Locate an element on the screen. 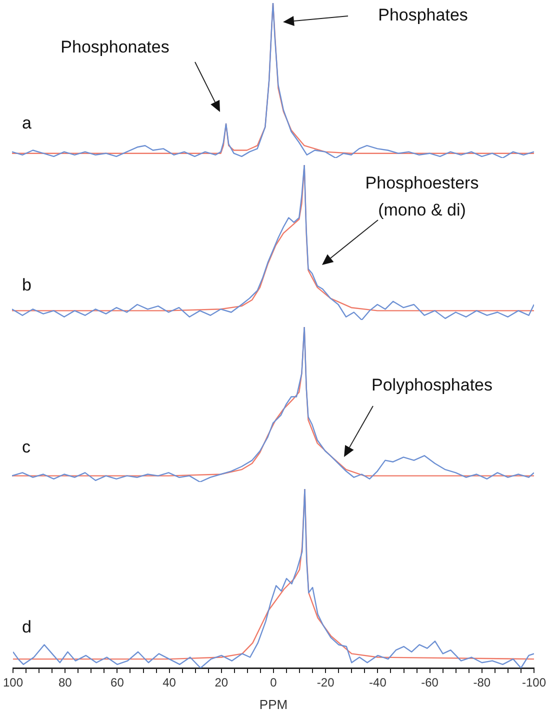  annotation: b is located at coordinates (27, 285).